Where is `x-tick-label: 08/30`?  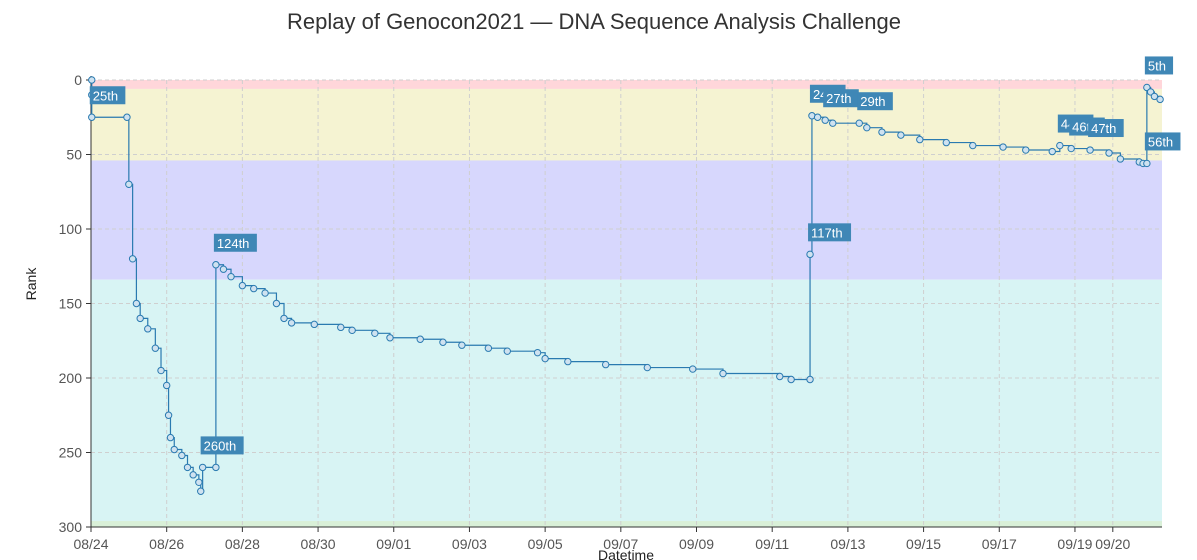 x-tick-label: 08/30 is located at coordinates (318, 544).